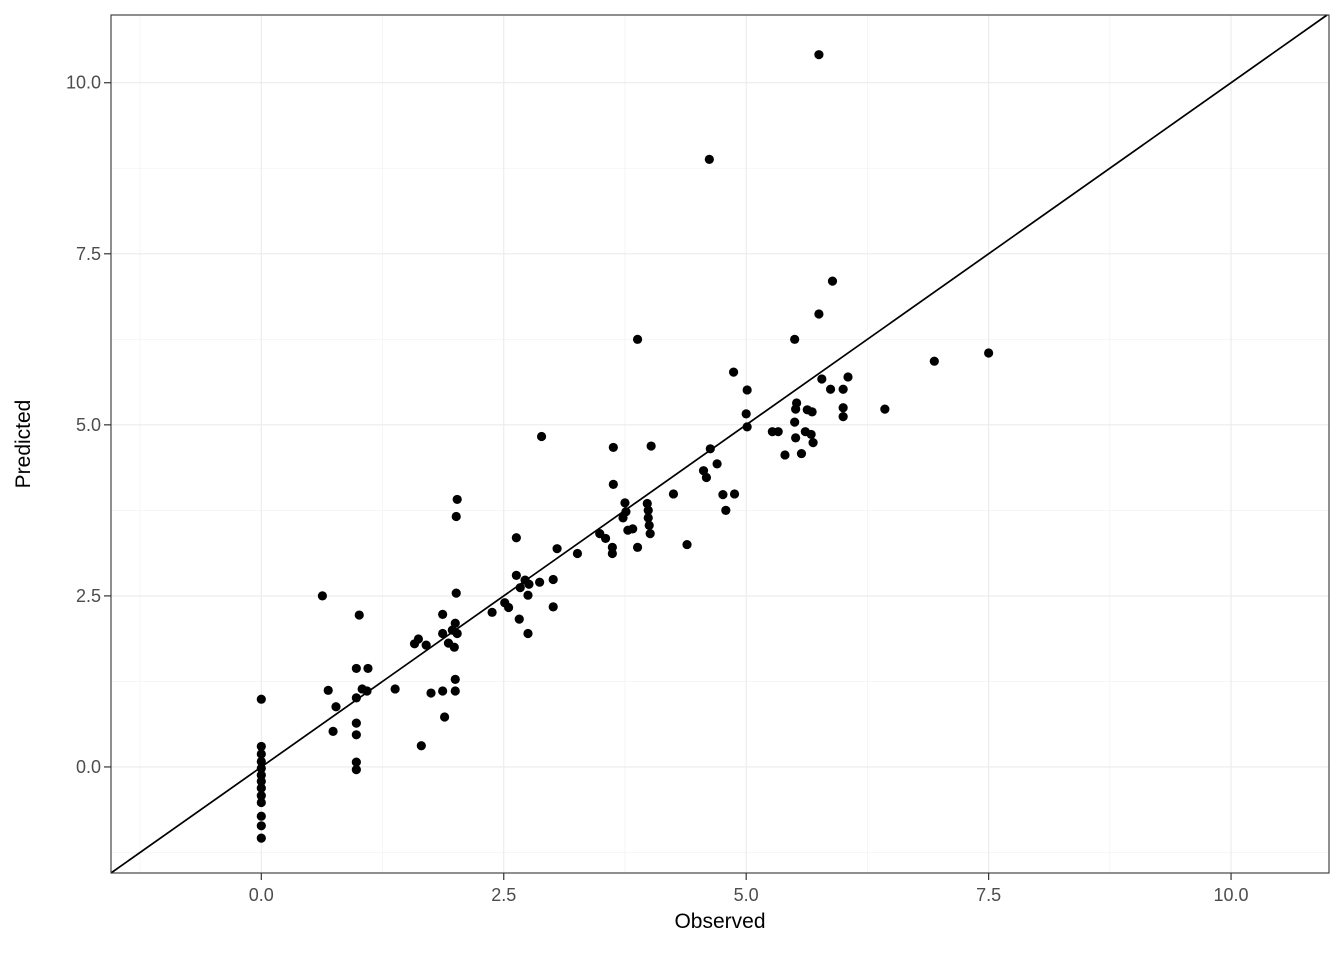 The height and width of the screenshot is (960, 1344). Describe the element at coordinates (88, 254) in the screenshot. I see `y-tick-label: 7.5` at that location.